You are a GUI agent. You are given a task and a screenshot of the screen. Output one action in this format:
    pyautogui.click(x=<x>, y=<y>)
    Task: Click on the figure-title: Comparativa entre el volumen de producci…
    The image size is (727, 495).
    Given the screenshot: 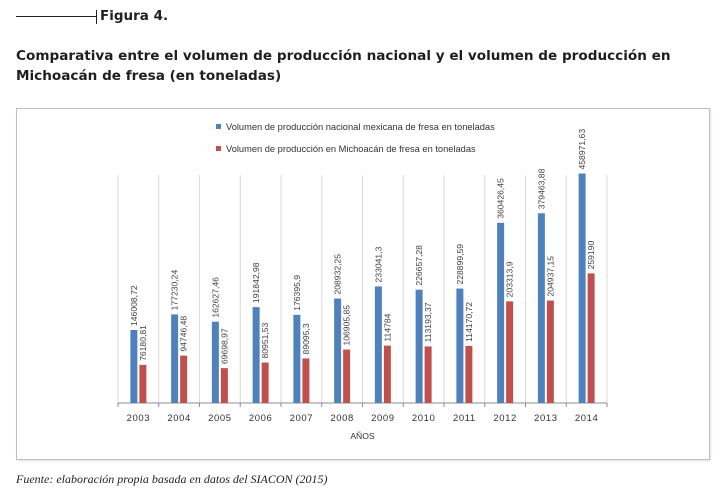 What is the action you would take?
    pyautogui.click(x=343, y=66)
    